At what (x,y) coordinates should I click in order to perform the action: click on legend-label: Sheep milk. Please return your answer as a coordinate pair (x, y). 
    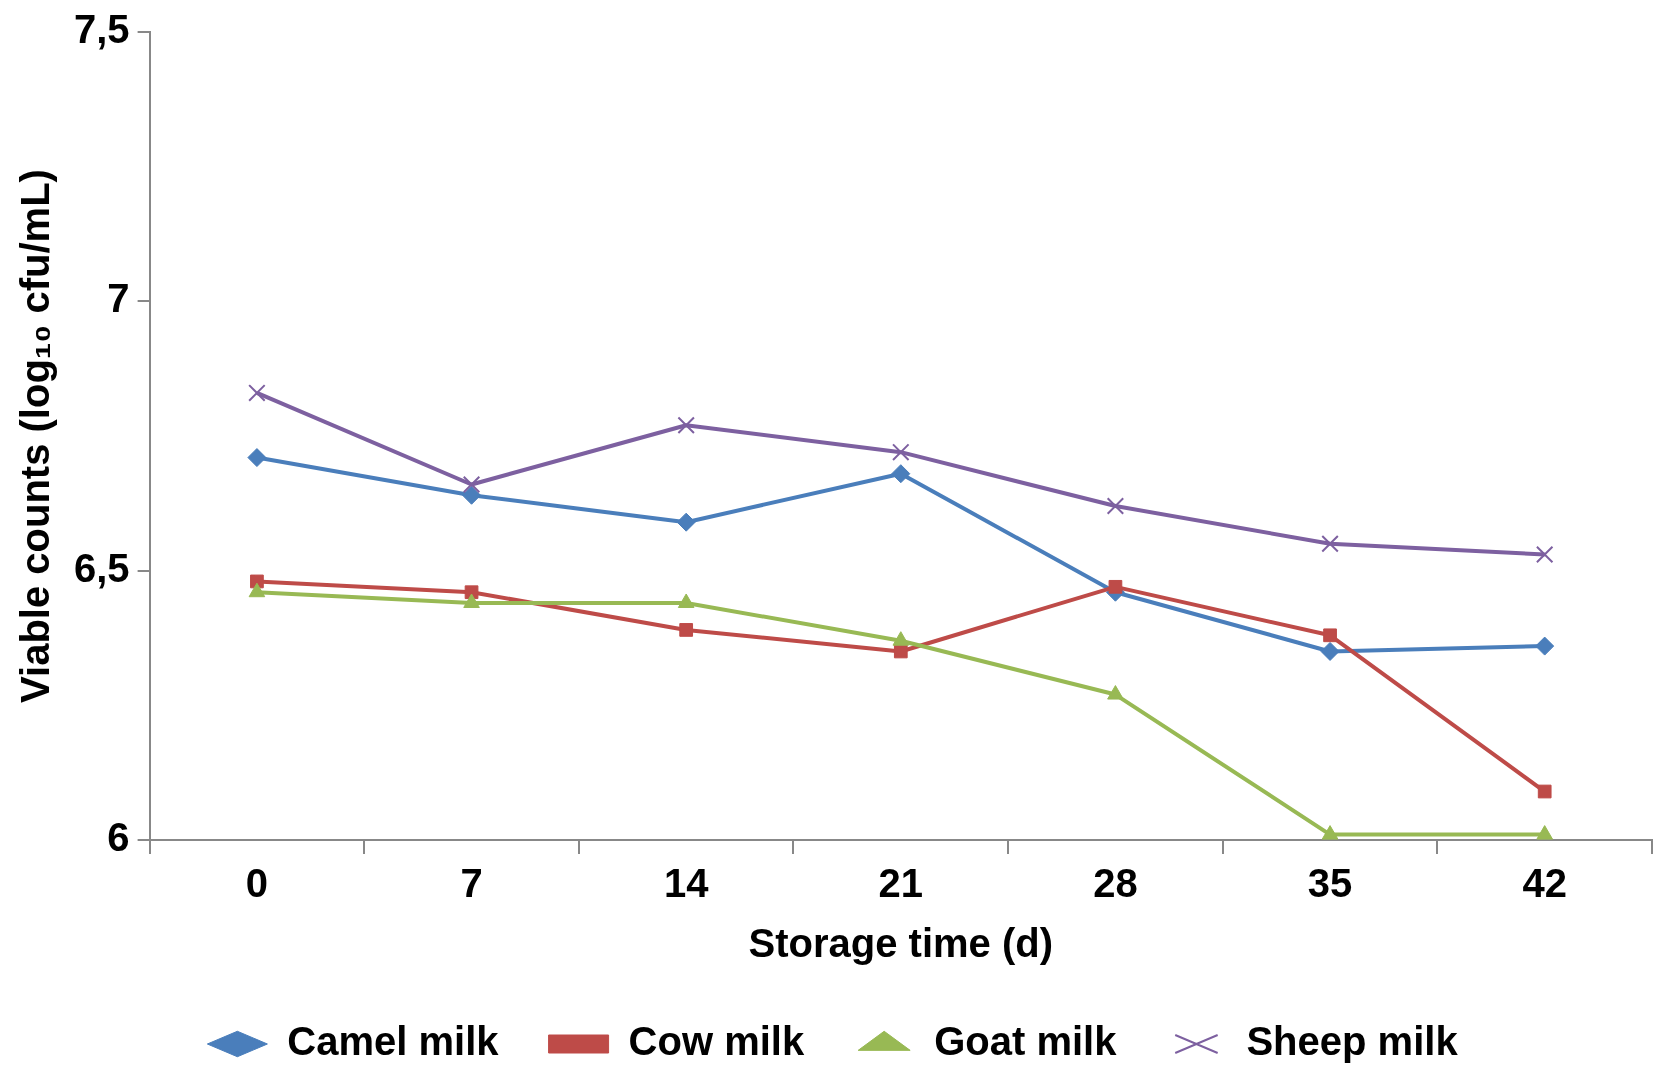
    Looking at the image, I should click on (1352, 1041).